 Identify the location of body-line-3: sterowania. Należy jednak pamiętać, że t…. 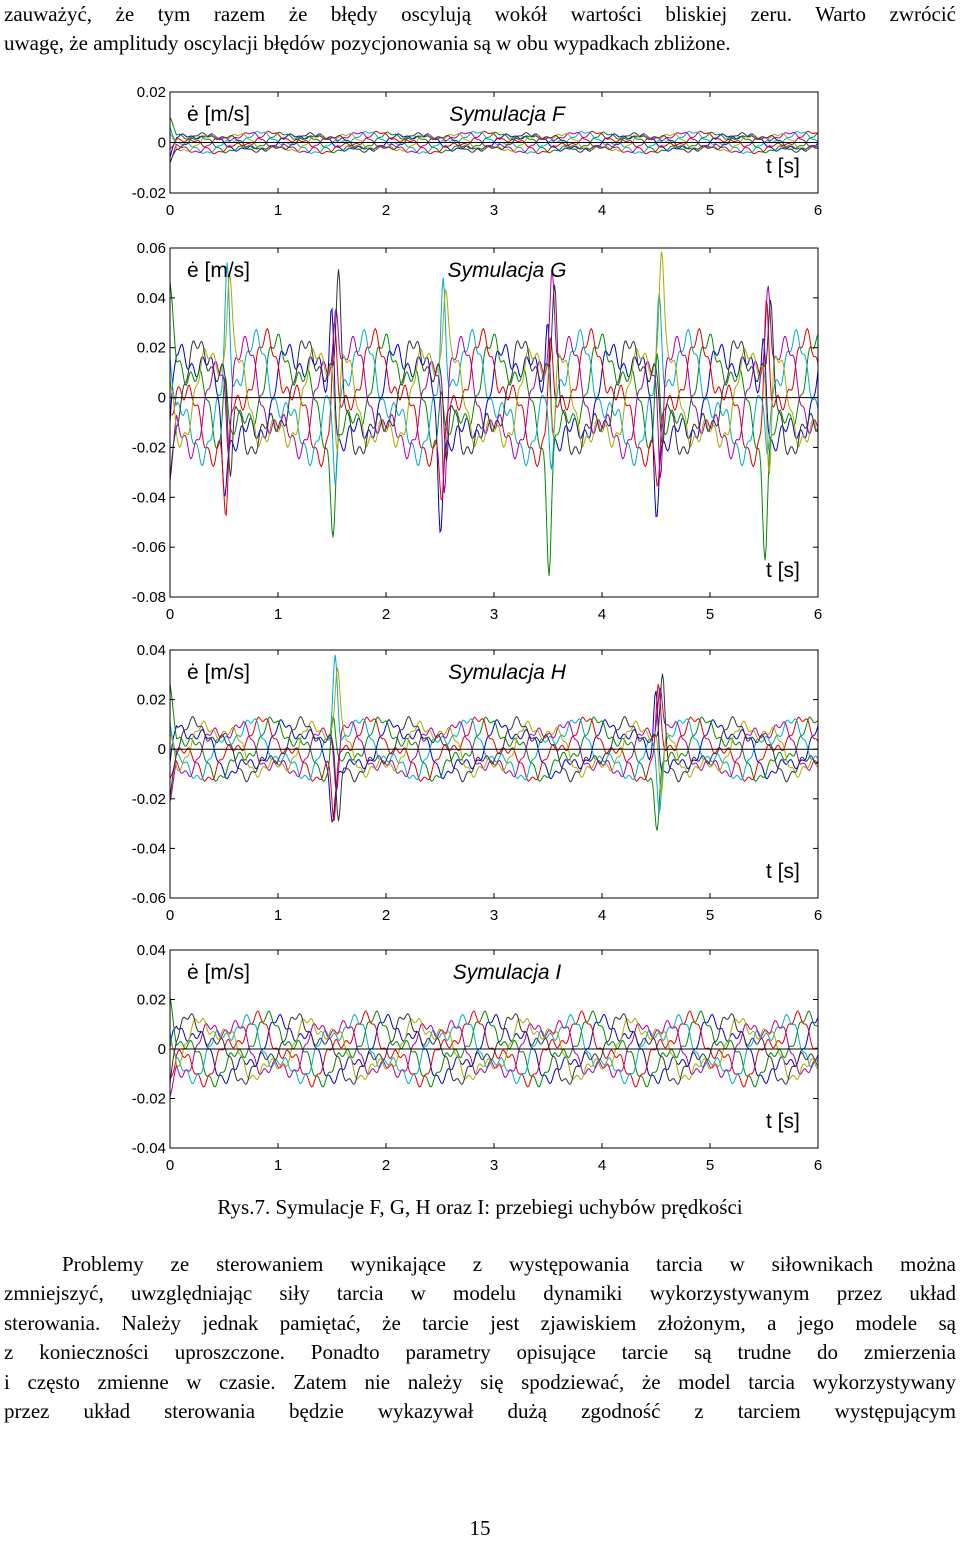
(480, 1322).